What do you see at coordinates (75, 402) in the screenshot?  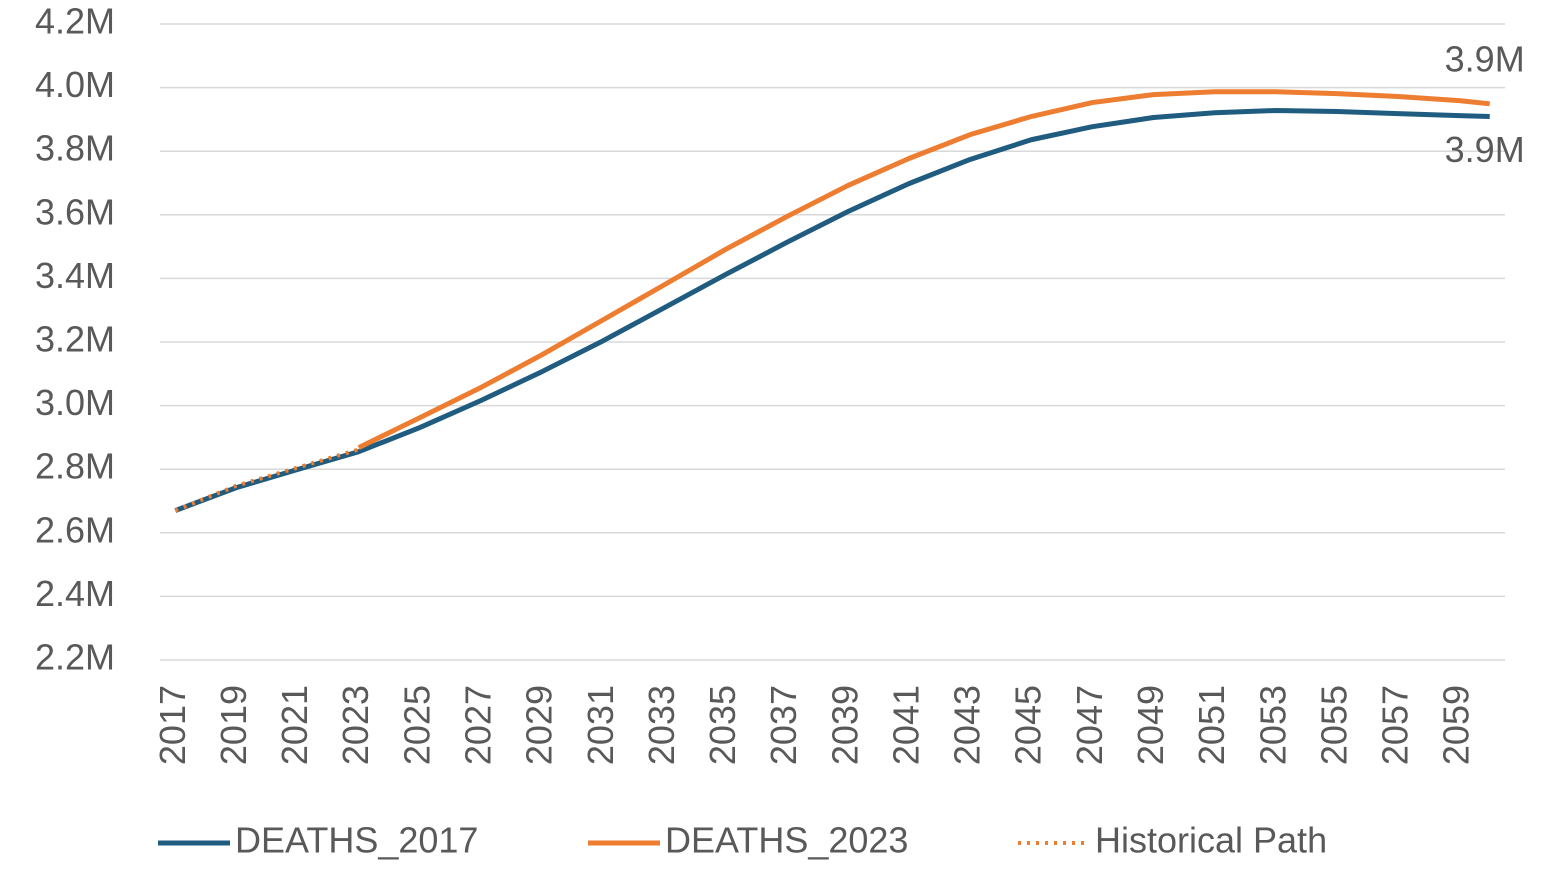 I see `y-tick-label: 3.0M` at bounding box center [75, 402].